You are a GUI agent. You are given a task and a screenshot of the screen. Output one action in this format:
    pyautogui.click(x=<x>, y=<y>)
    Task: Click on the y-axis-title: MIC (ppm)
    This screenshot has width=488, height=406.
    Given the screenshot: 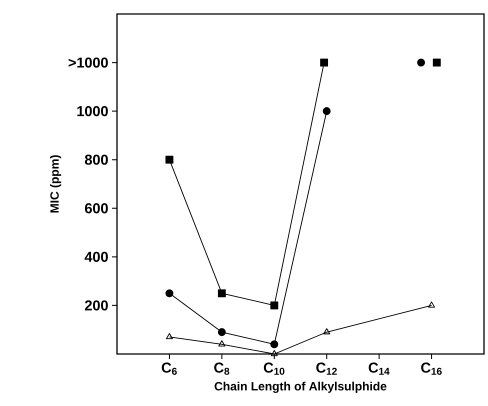 What is the action you would take?
    pyautogui.click(x=56, y=184)
    